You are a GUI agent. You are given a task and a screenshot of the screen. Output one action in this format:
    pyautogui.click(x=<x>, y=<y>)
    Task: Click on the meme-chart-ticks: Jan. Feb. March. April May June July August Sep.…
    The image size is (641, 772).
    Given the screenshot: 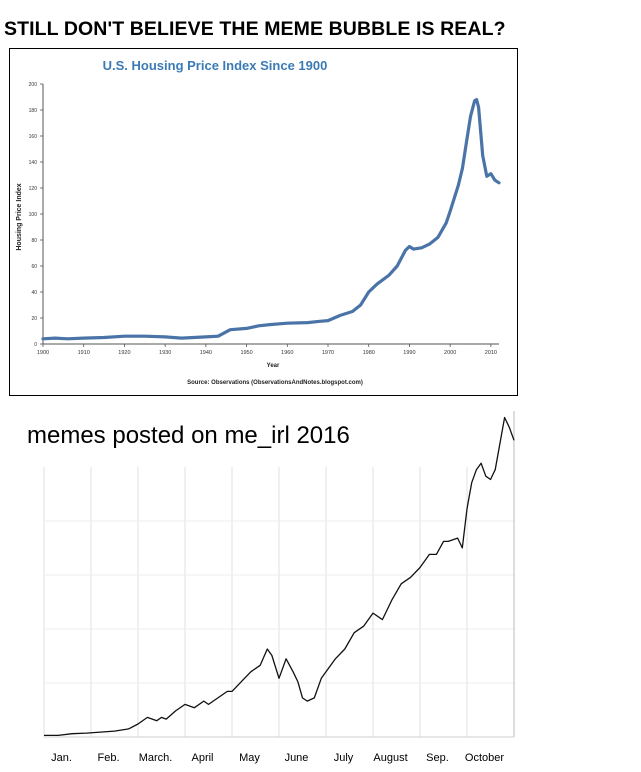 What is the action you would take?
    pyautogui.click(x=277, y=758)
    